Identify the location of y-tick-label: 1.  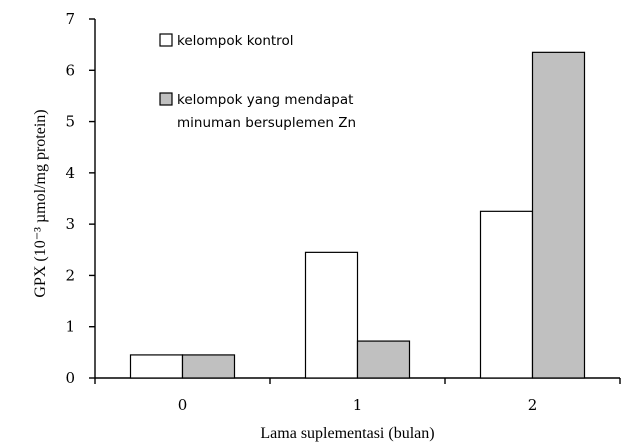
(70, 327).